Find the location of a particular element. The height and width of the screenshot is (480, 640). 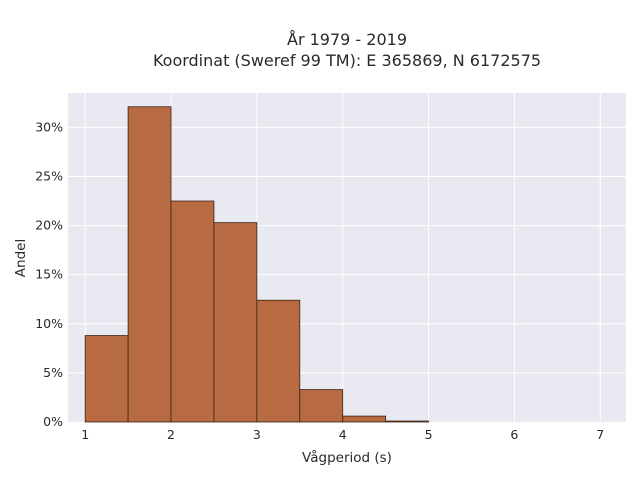

x-axis-label: Vågperiod (s) is located at coordinates (347, 457).